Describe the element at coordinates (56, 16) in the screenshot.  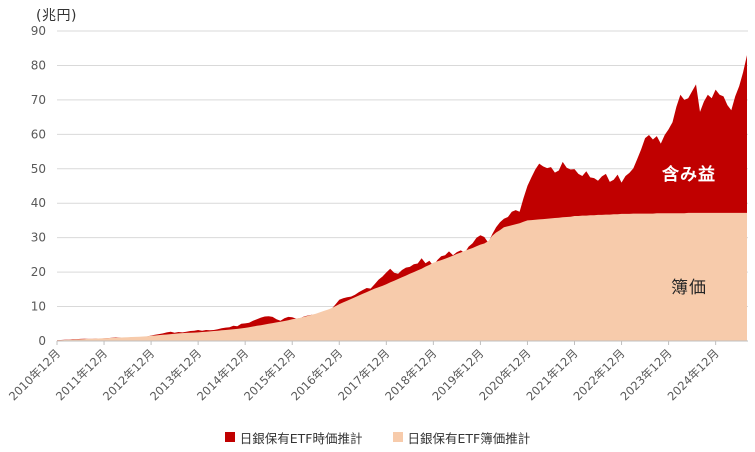
I see `y-axis-unit-label: (兆円)` at that location.